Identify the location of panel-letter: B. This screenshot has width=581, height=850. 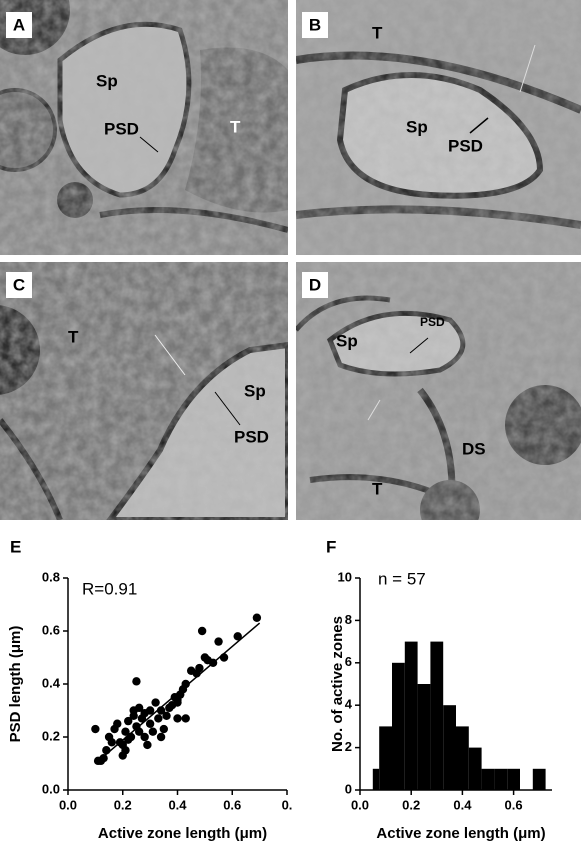
(315, 24).